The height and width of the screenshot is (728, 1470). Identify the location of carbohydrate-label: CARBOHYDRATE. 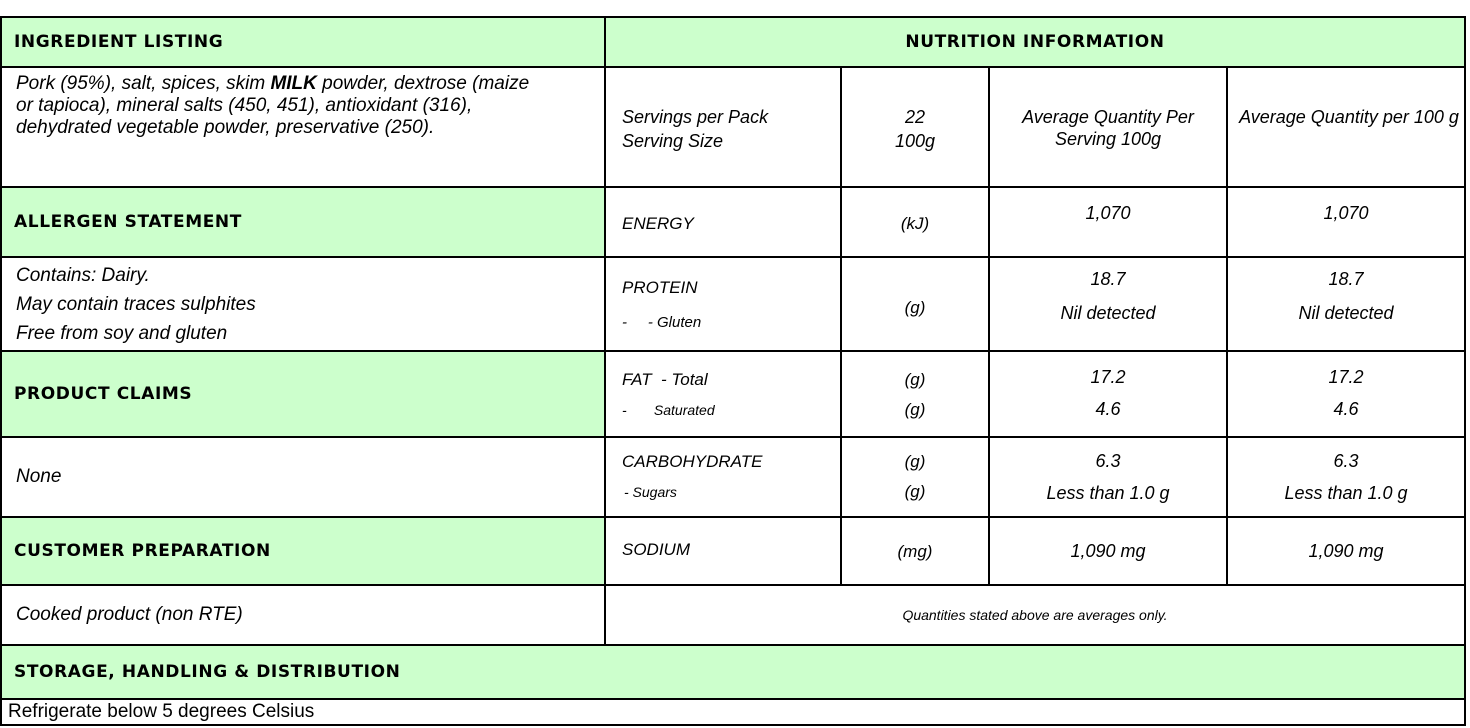
(692, 461).